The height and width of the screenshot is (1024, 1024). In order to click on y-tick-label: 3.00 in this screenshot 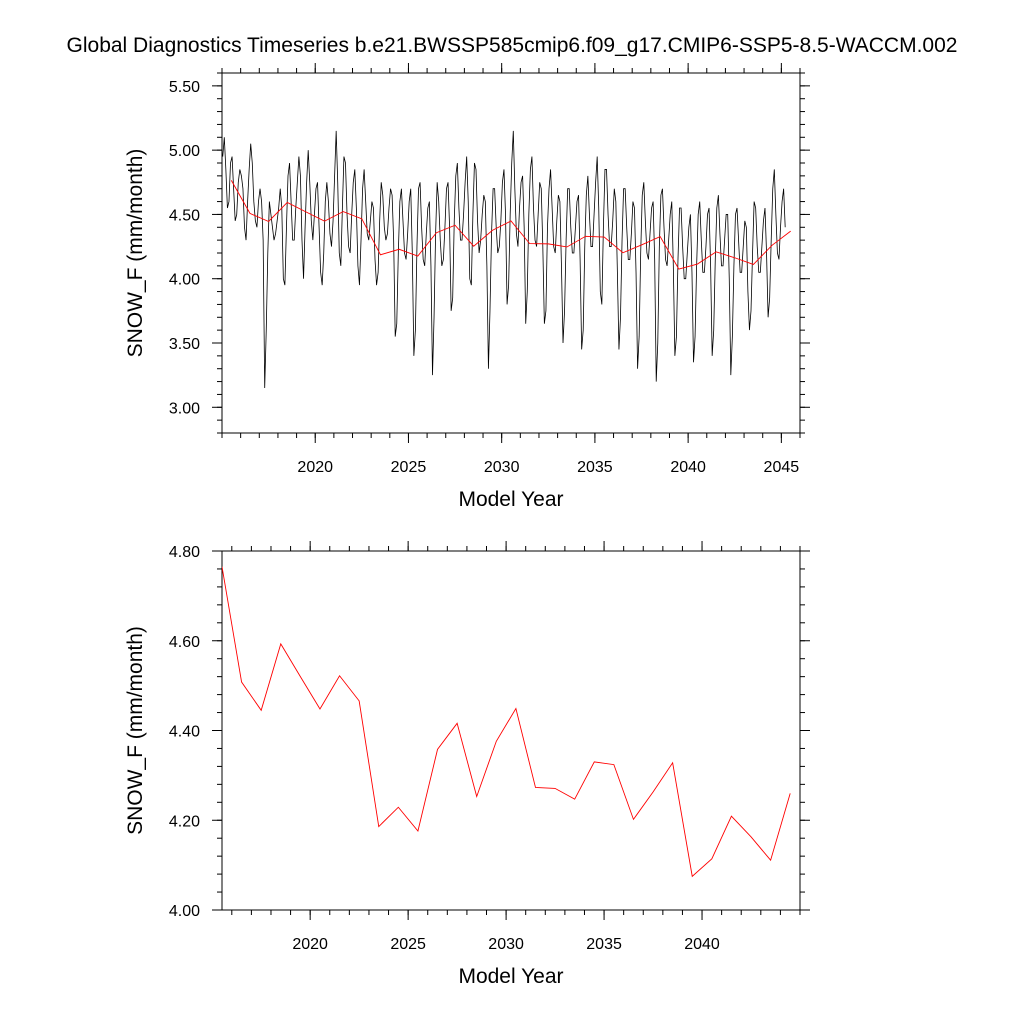, I will do `click(184, 408)`.